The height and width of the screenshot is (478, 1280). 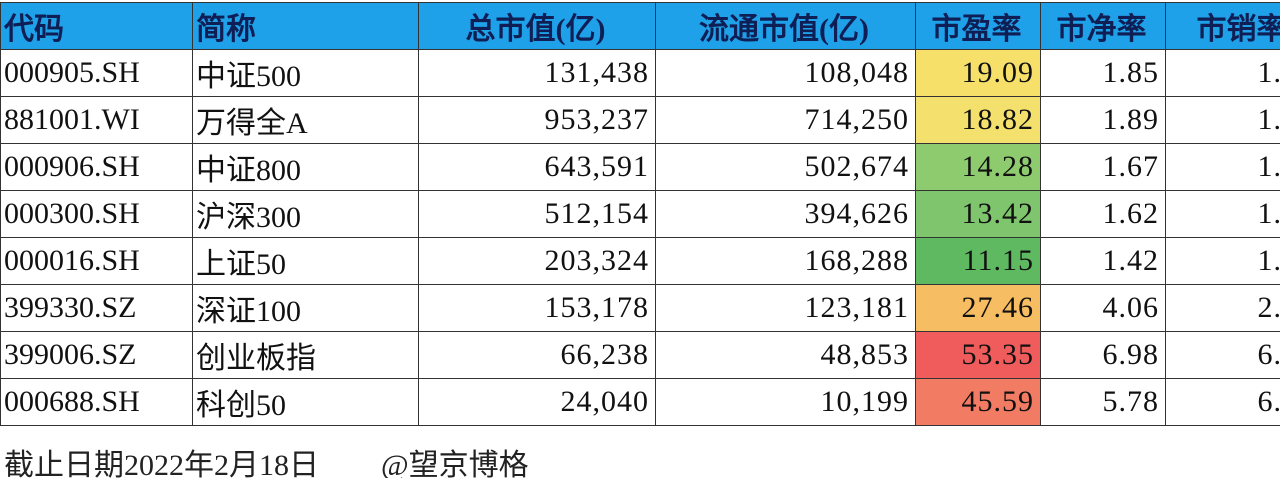 What do you see at coordinates (978, 167) in the screenshot?
I see `value-cell: 14.28` at bounding box center [978, 167].